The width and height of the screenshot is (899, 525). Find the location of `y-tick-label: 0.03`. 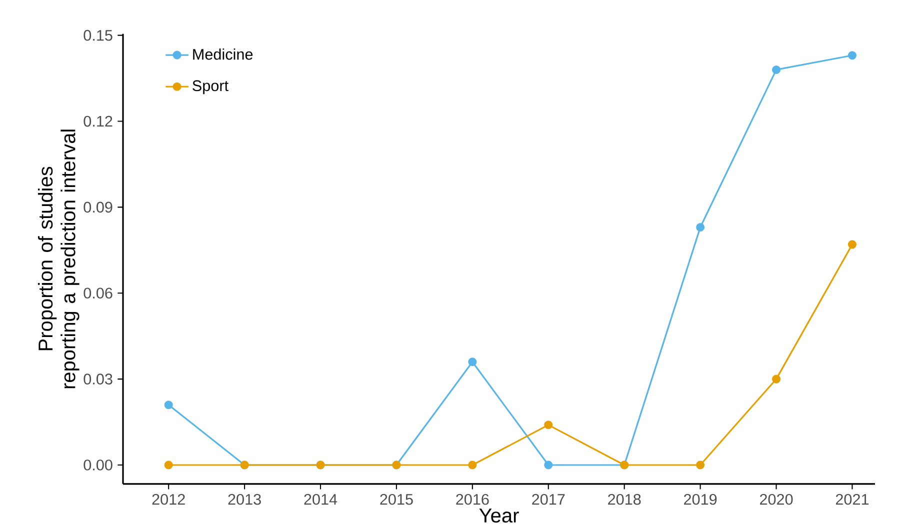

y-tick-label: 0.03 is located at coordinates (98, 379).